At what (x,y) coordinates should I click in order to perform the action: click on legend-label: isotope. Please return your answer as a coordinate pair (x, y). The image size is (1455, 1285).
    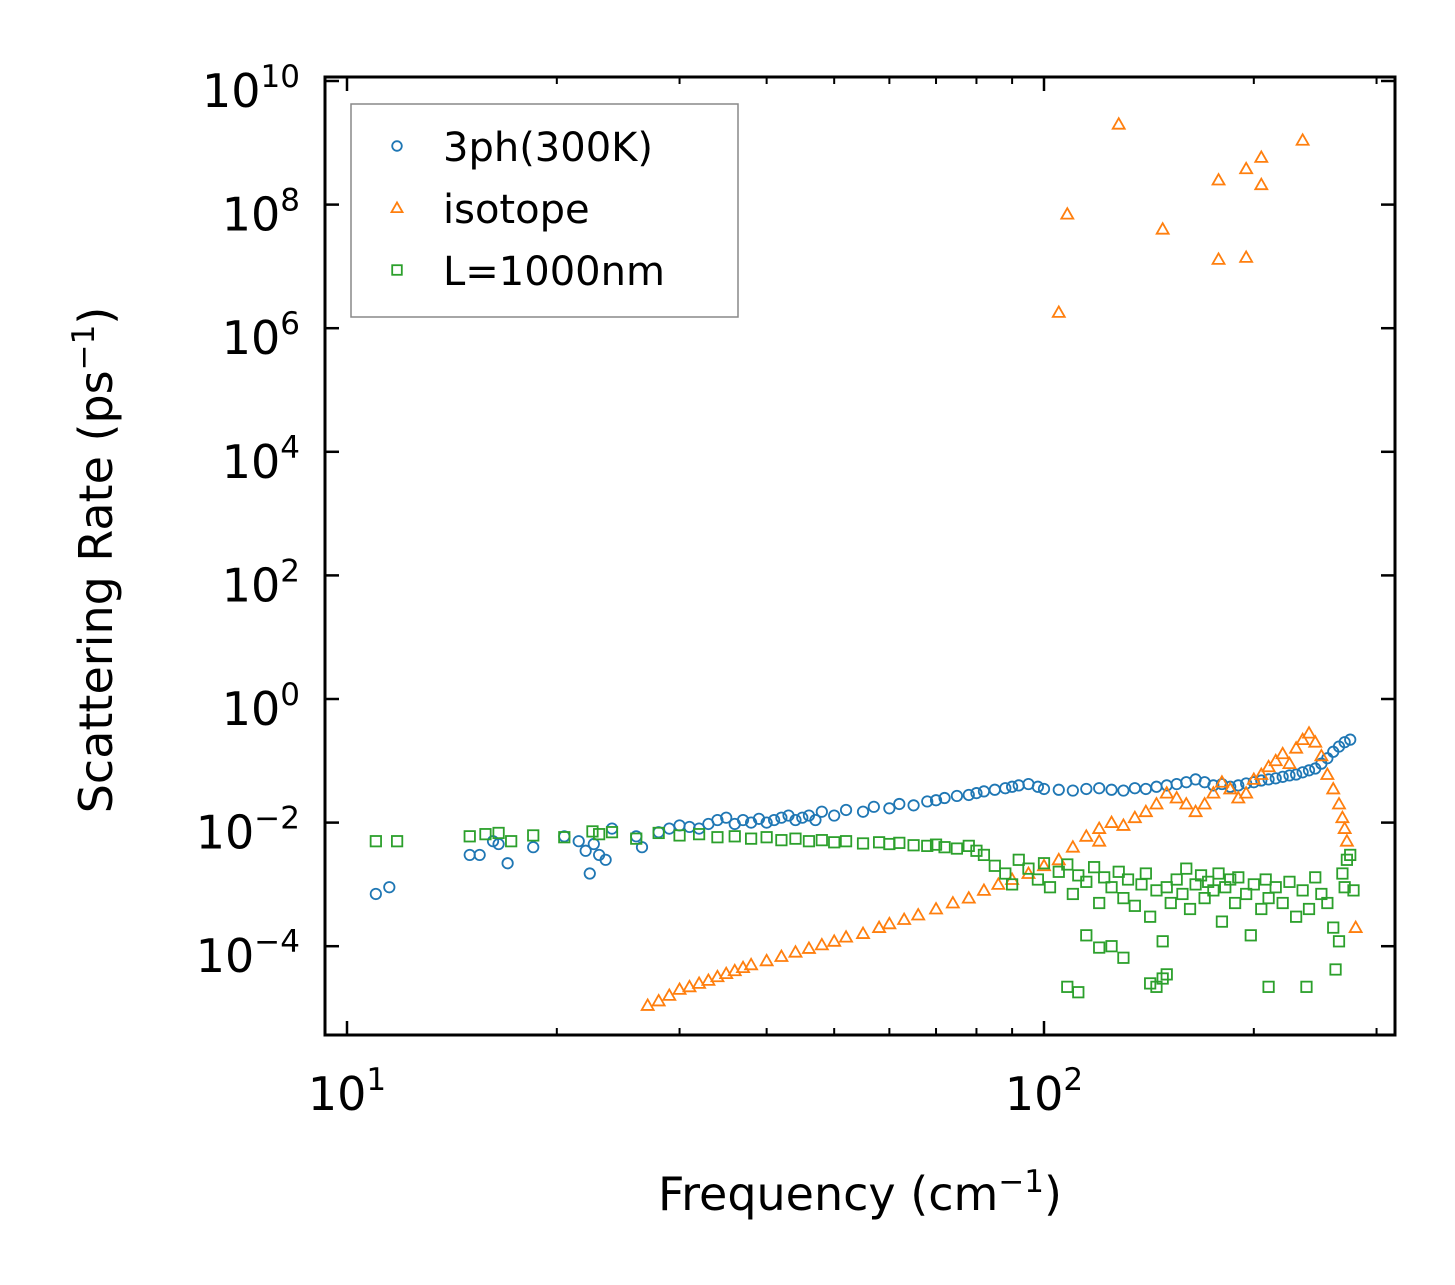
    Looking at the image, I should click on (516, 210).